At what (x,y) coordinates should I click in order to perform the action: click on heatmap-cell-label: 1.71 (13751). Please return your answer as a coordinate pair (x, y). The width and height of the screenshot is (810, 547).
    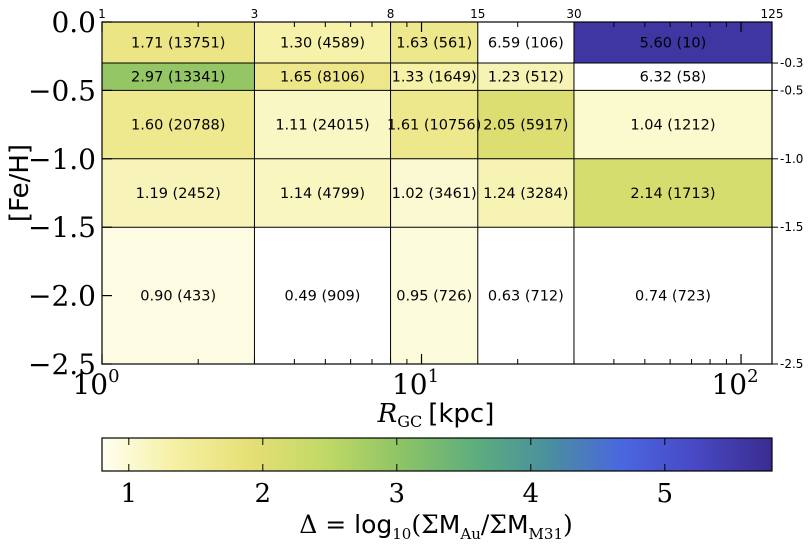
    Looking at the image, I should click on (178, 44).